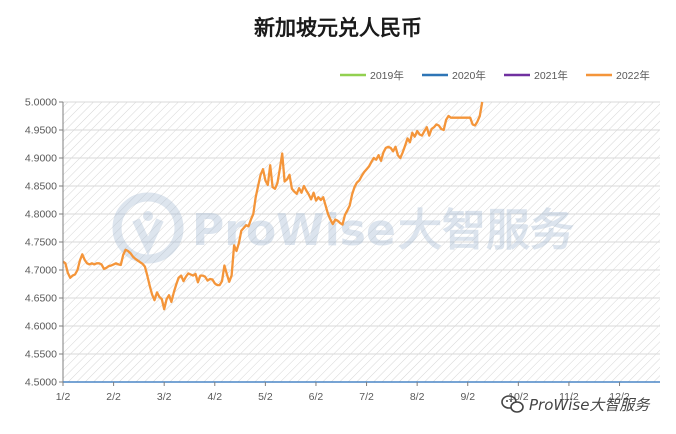 The image size is (676, 434). Describe the element at coordinates (633, 75) in the screenshot. I see `legend-label: 2022年` at that location.